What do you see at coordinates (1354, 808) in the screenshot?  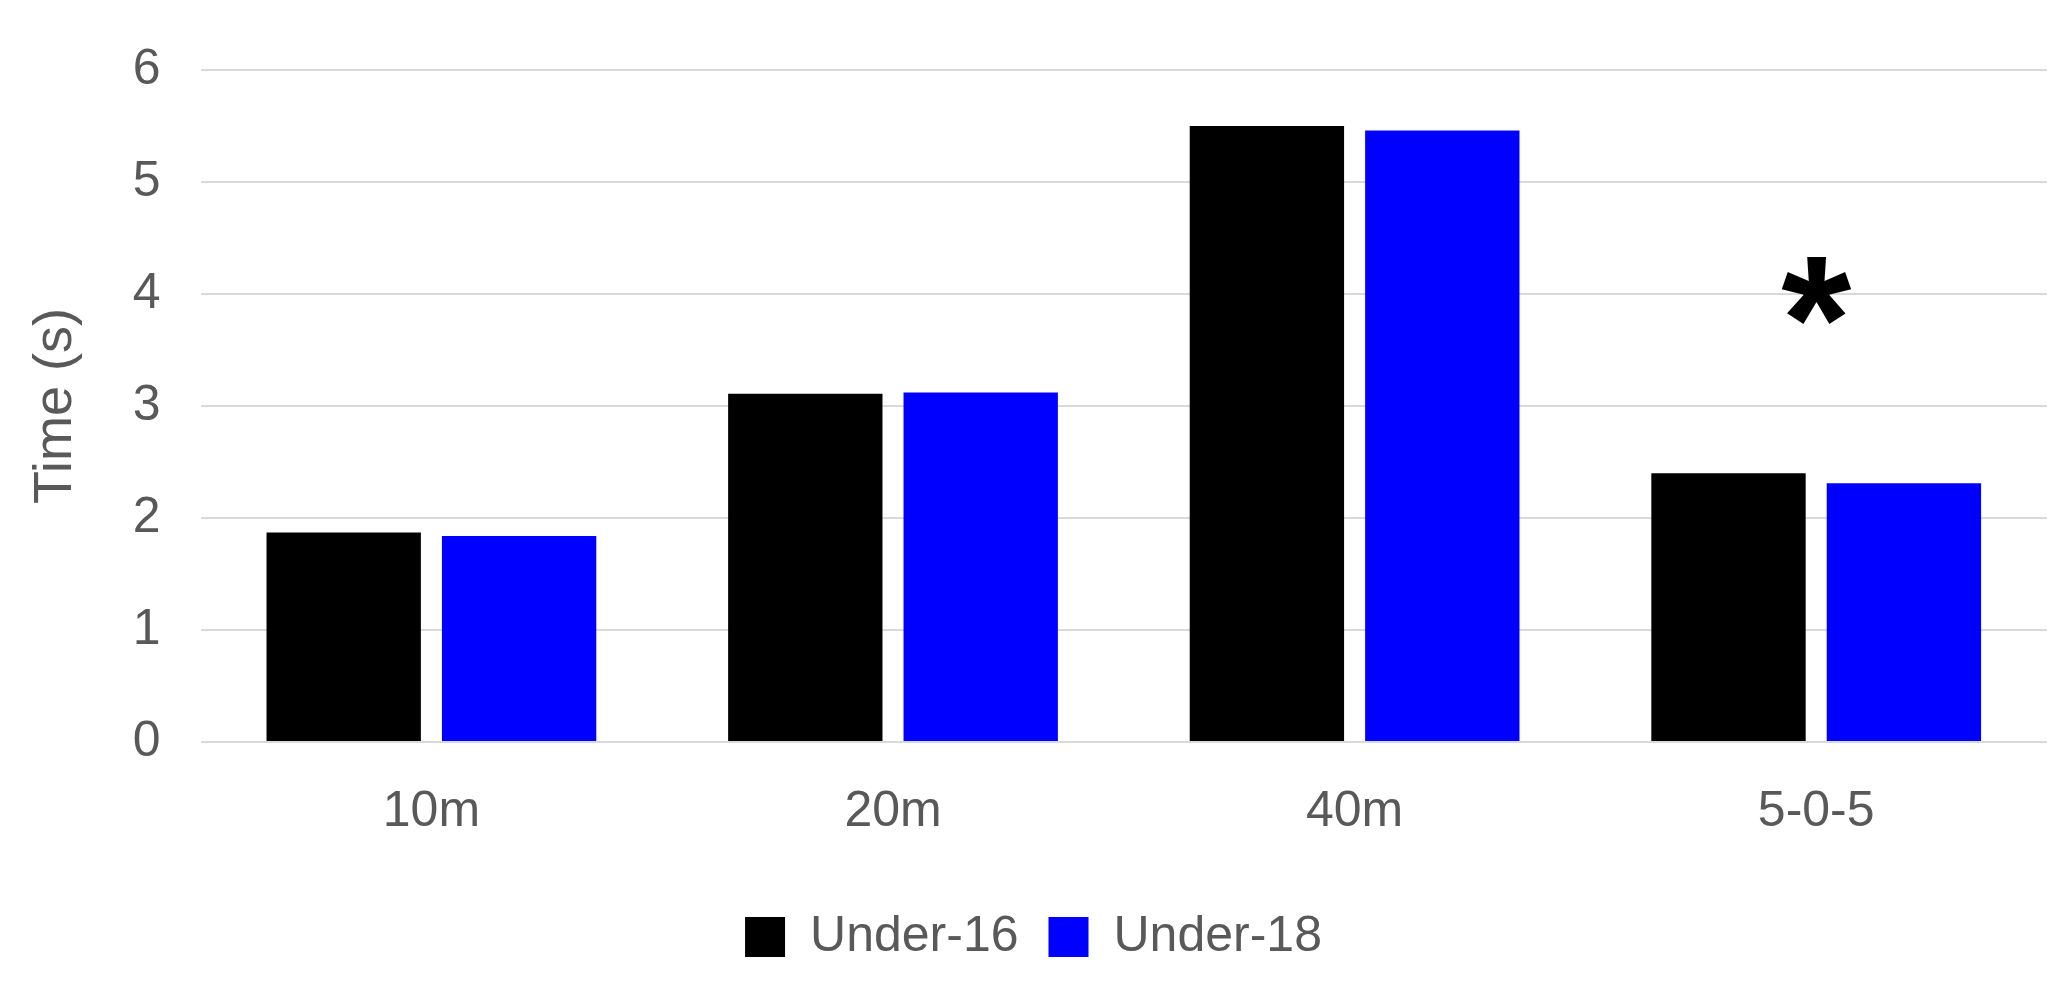 I see `x-tick-label: 40m` at bounding box center [1354, 808].